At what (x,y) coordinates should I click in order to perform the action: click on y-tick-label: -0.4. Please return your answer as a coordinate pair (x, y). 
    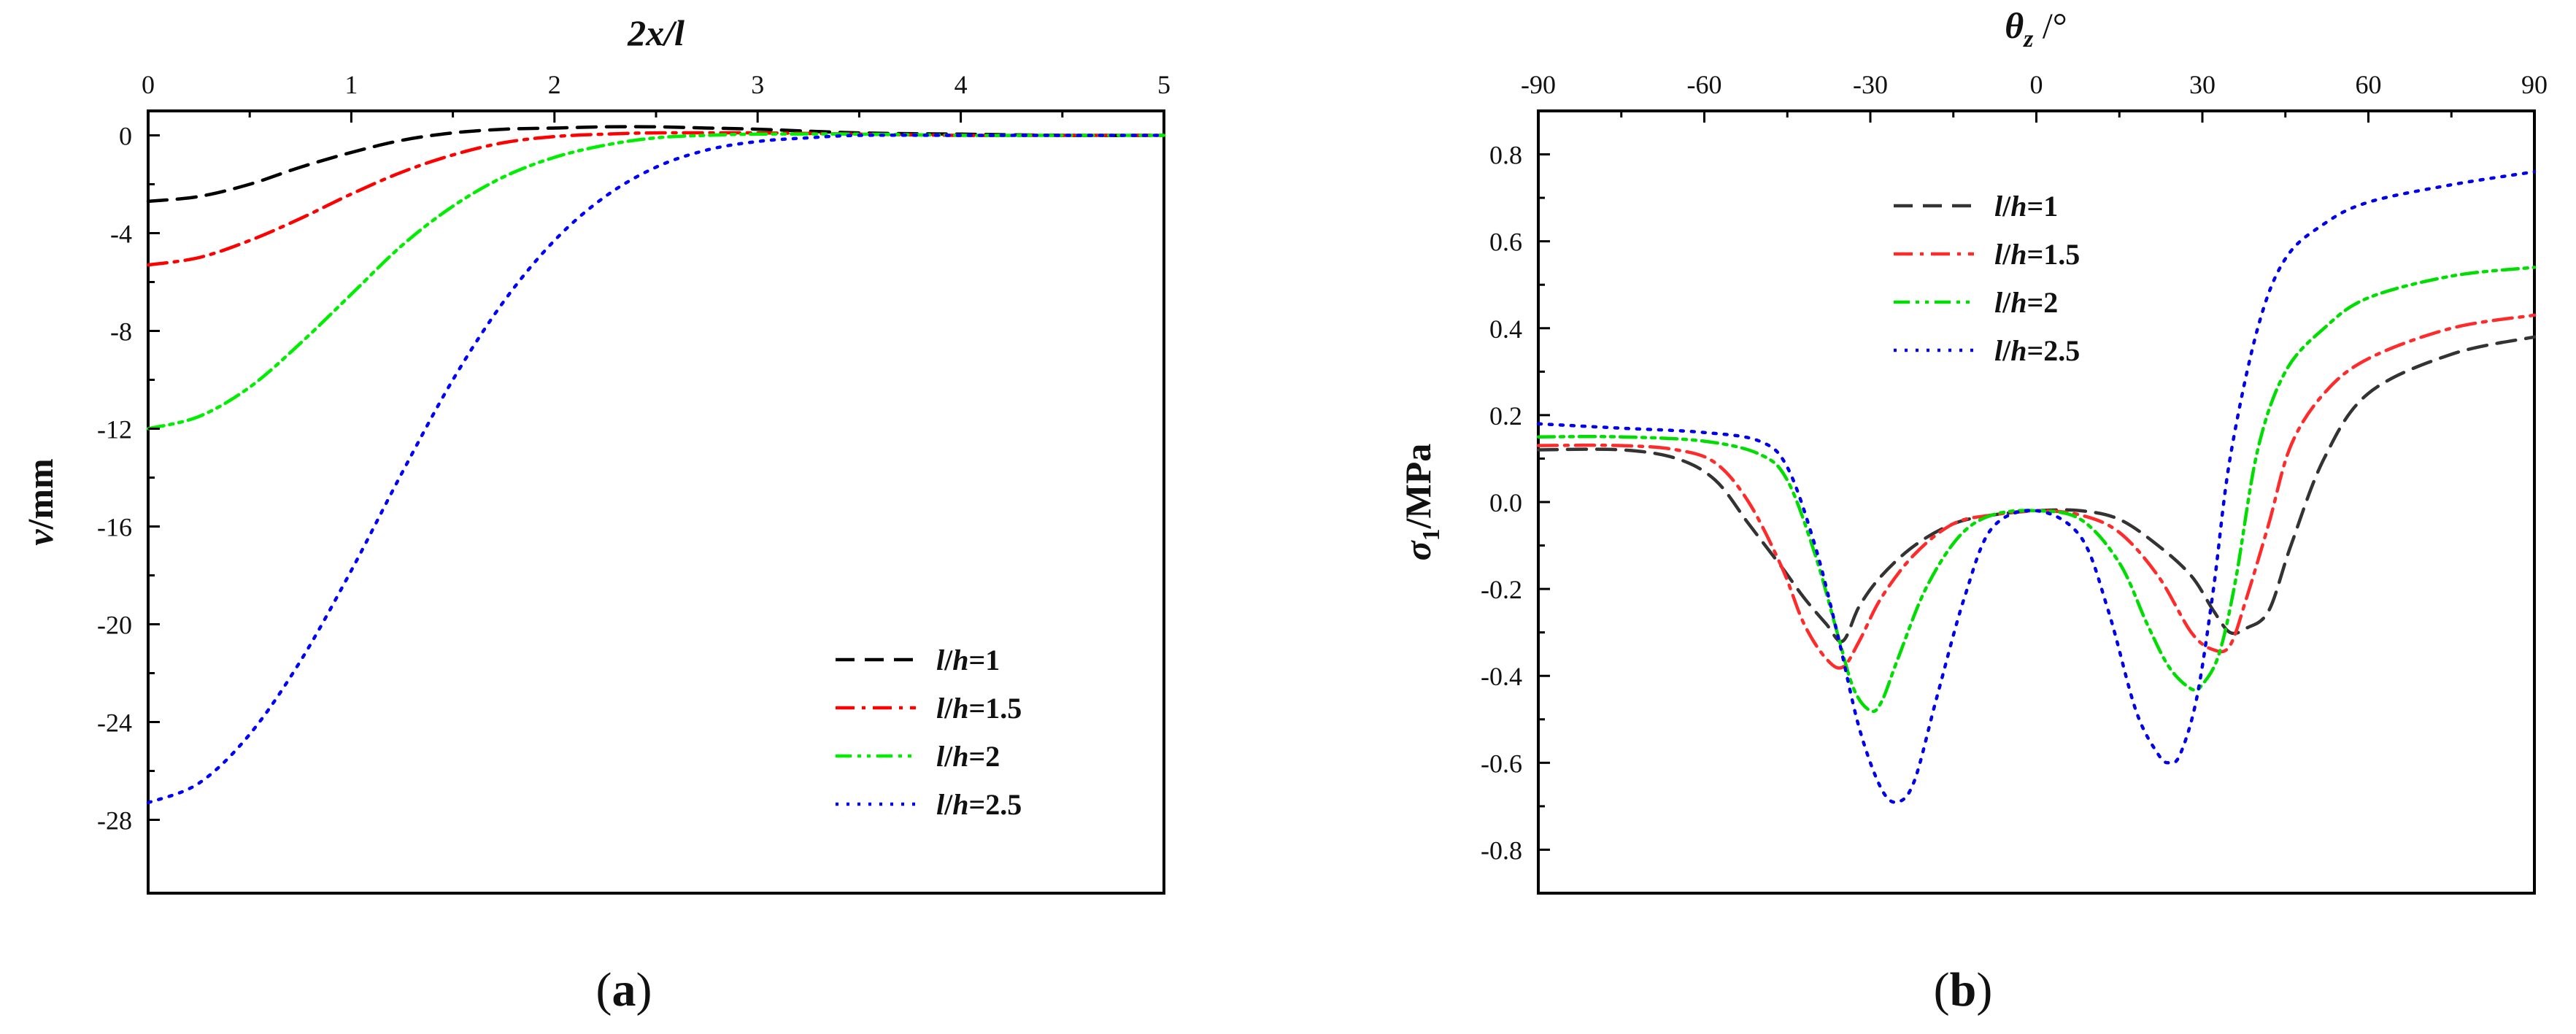
    Looking at the image, I should click on (1502, 677).